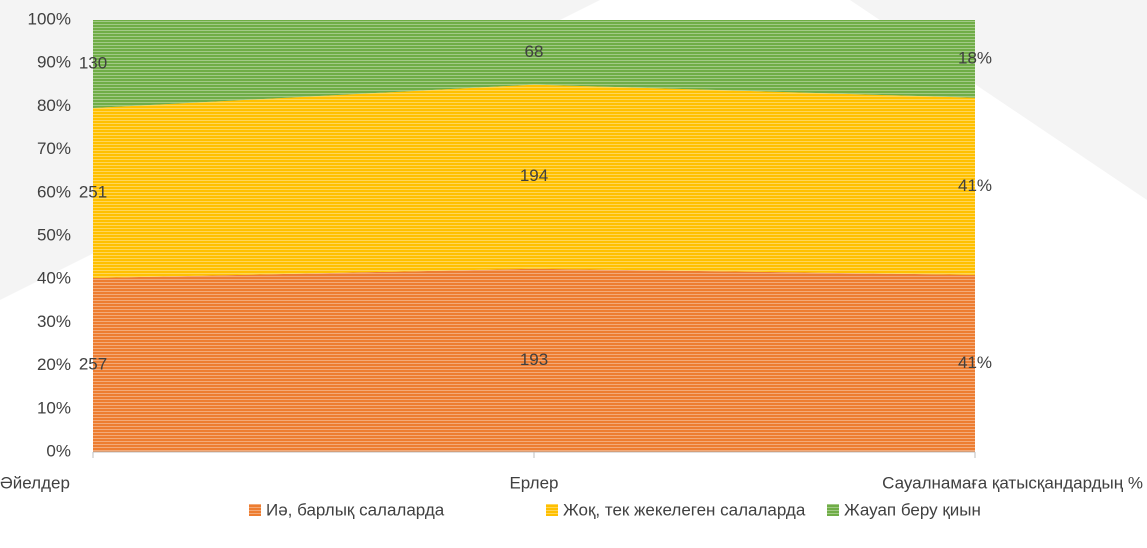  What do you see at coordinates (49, 18) in the screenshot?
I see `y-tick-label: 100%` at bounding box center [49, 18].